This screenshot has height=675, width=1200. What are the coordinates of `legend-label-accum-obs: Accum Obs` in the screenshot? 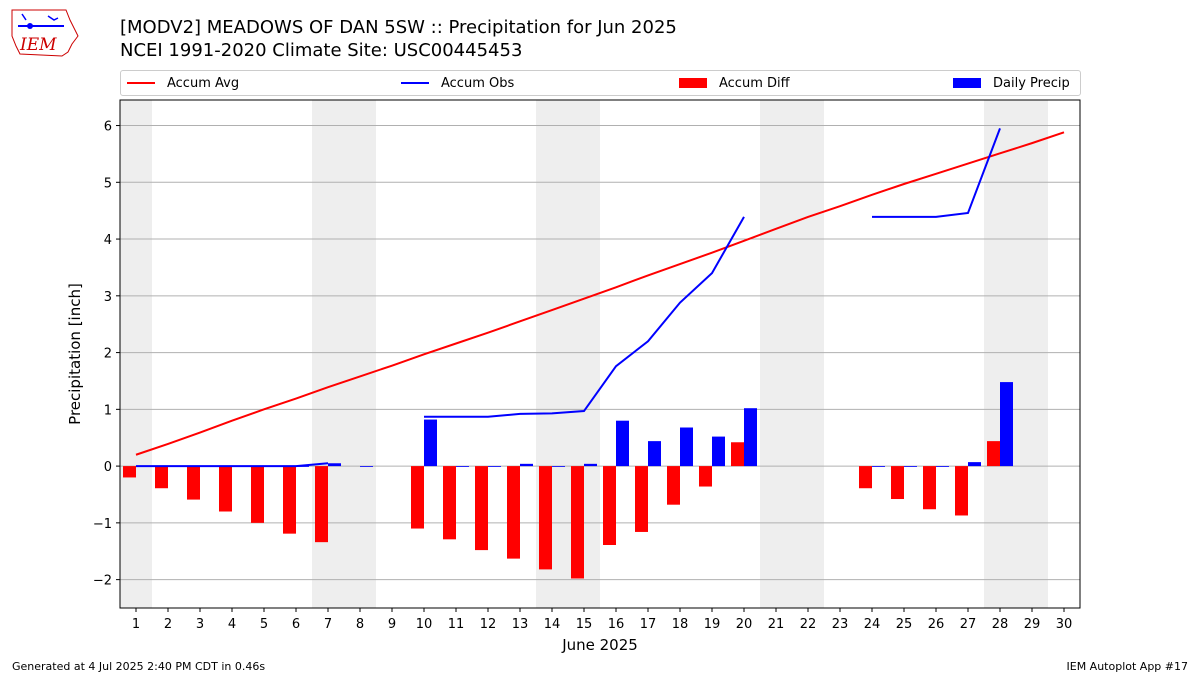 It's located at (478, 83).